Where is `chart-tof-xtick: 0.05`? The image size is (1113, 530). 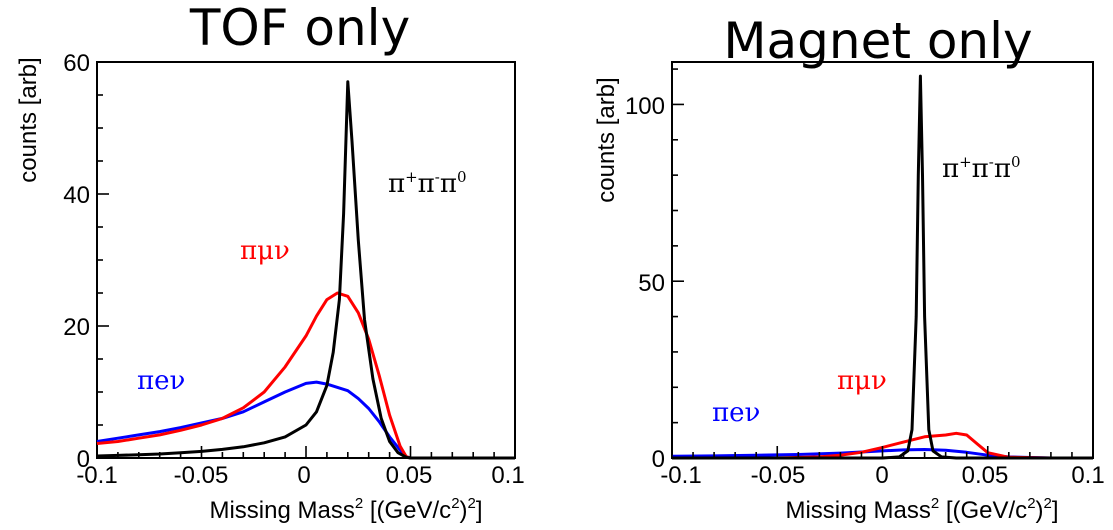 chart-tof-xtick: 0.05 is located at coordinates (409, 475).